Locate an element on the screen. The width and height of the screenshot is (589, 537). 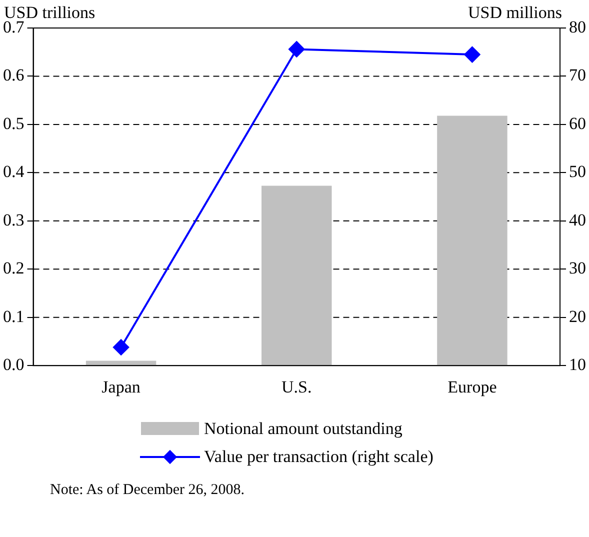
x-tick-label: Europe is located at coordinates (472, 386).